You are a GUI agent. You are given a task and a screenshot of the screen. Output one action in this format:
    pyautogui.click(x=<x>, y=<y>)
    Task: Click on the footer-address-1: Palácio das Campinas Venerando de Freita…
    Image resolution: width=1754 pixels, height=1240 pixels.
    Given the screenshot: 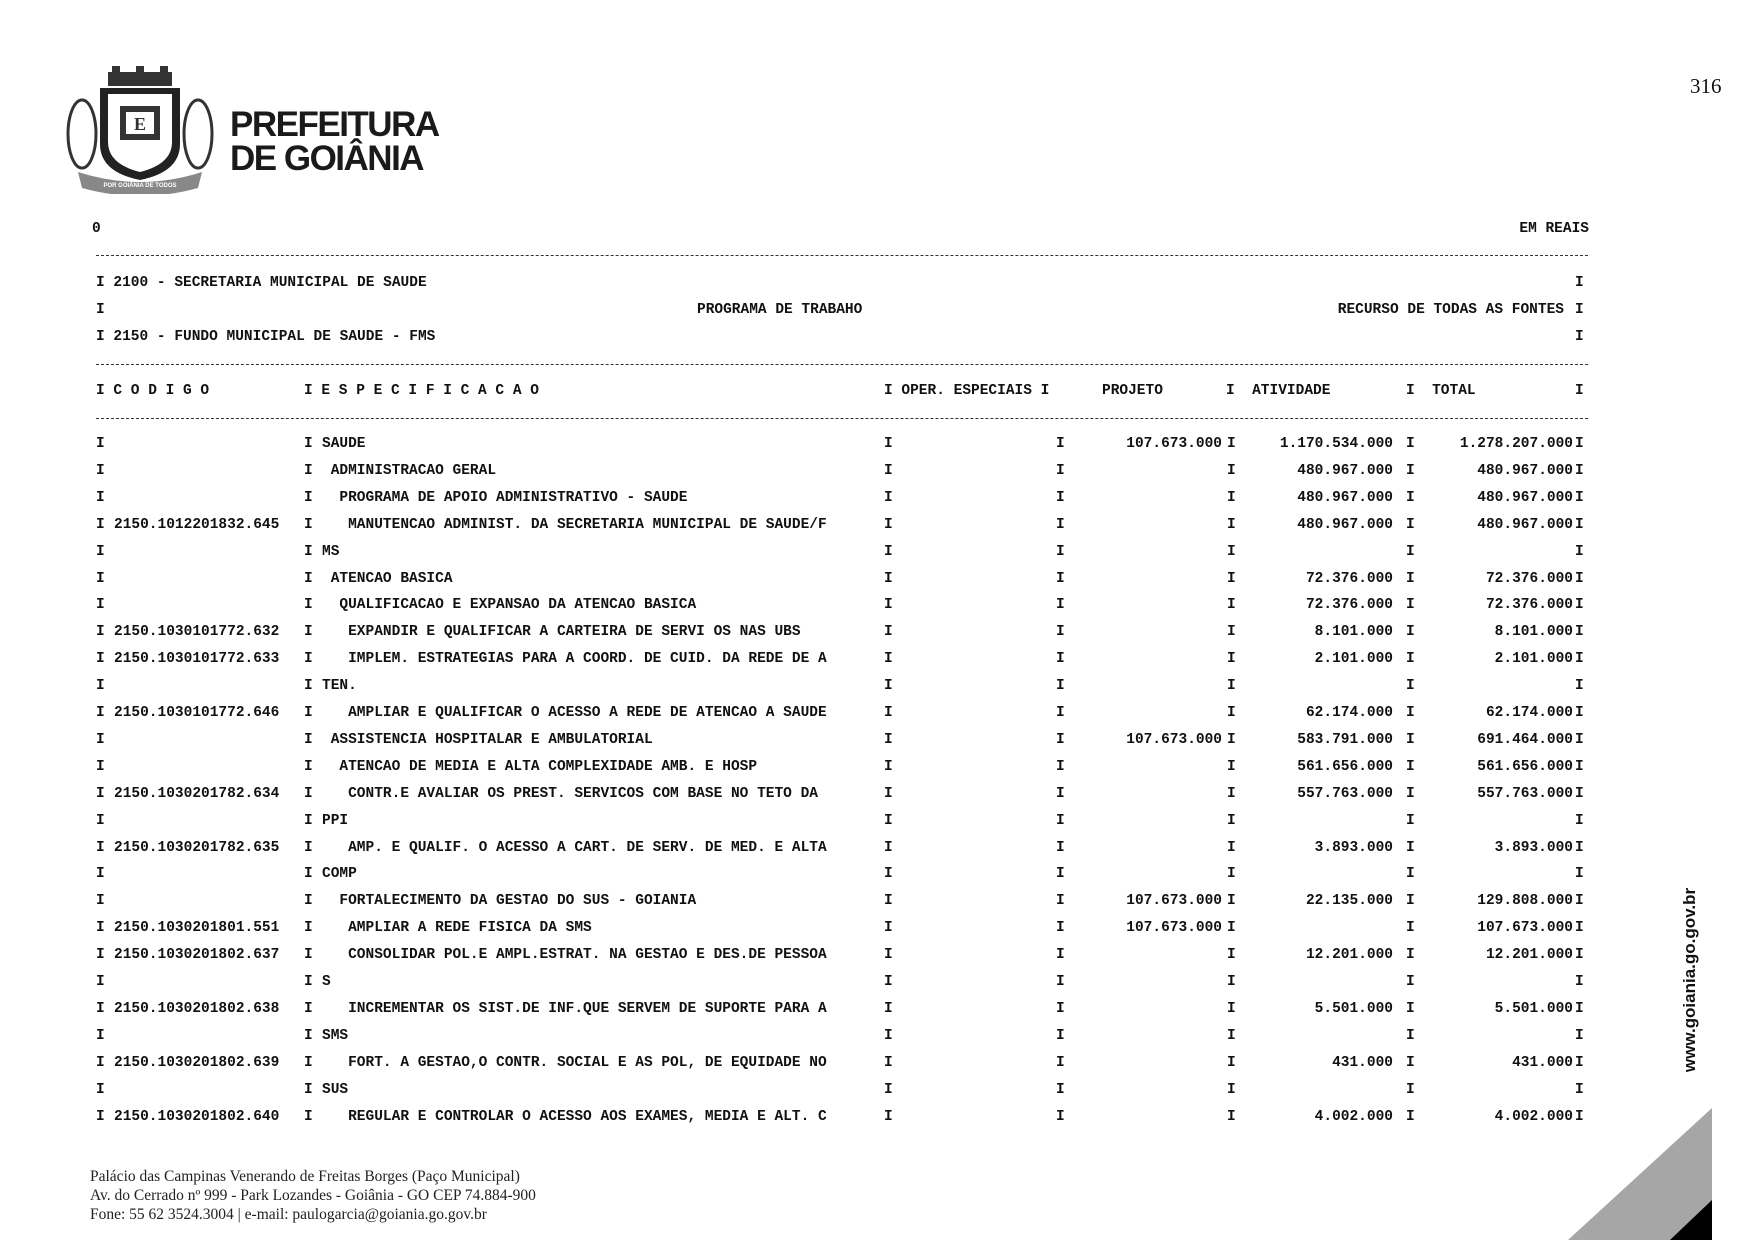 What is the action you would take?
    pyautogui.click(x=305, y=1176)
    